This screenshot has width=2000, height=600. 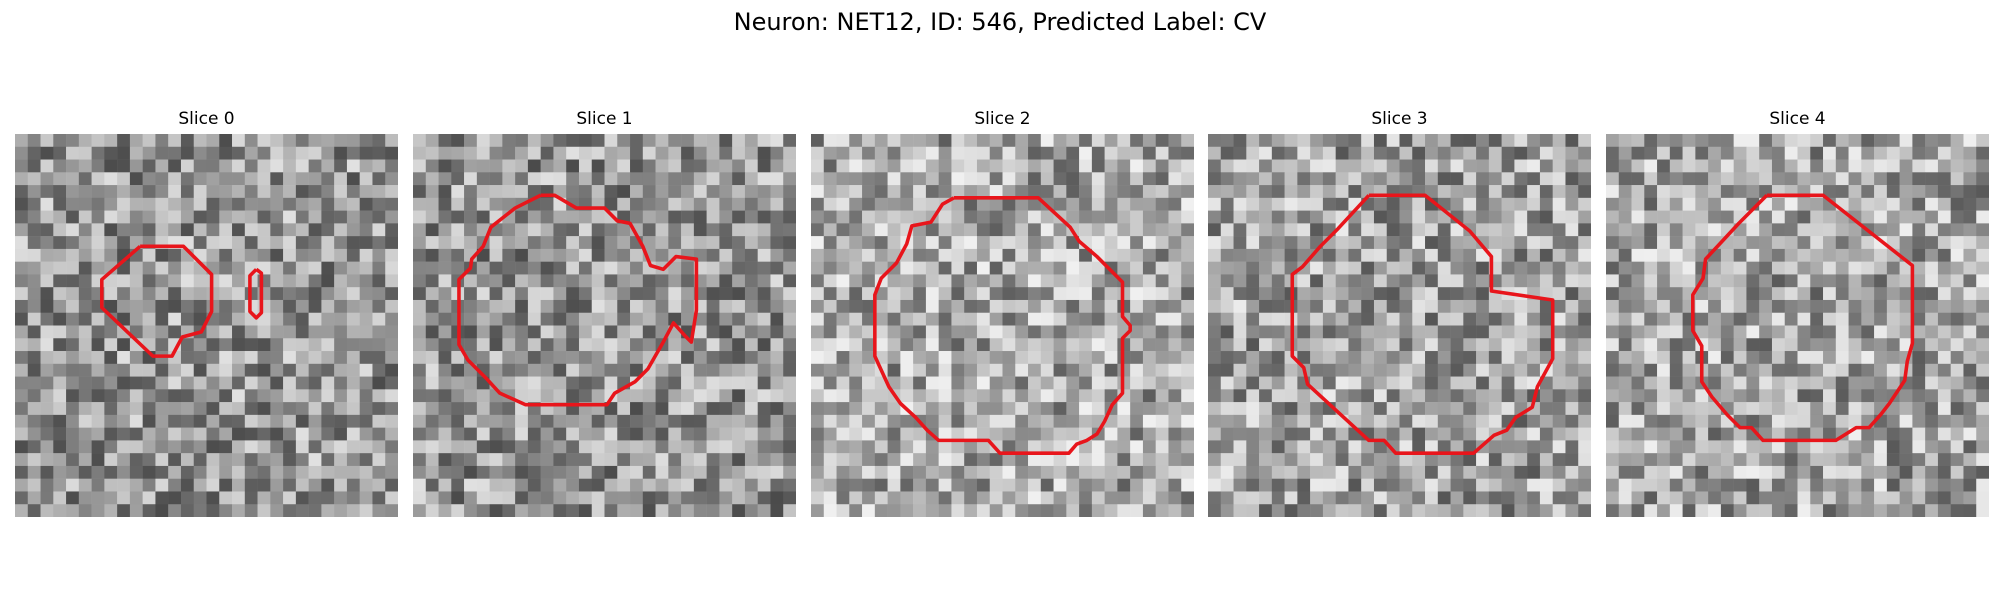 What do you see at coordinates (206, 119) in the screenshot?
I see `slice-title-0: Slice 0` at bounding box center [206, 119].